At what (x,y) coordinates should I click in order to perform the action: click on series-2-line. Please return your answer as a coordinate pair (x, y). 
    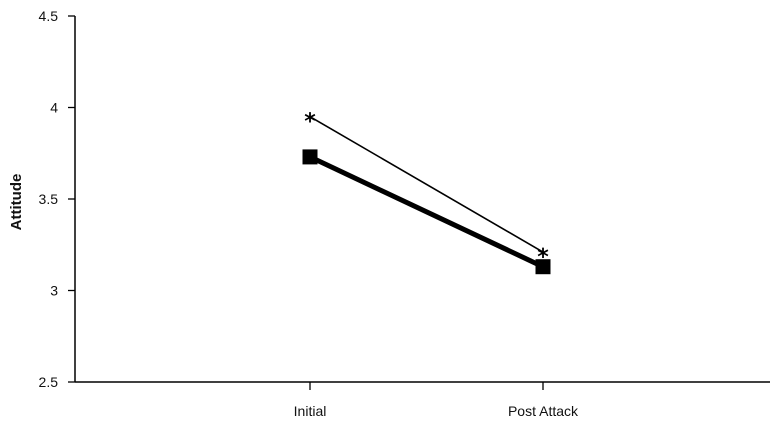
    Looking at the image, I should click on (426, 211).